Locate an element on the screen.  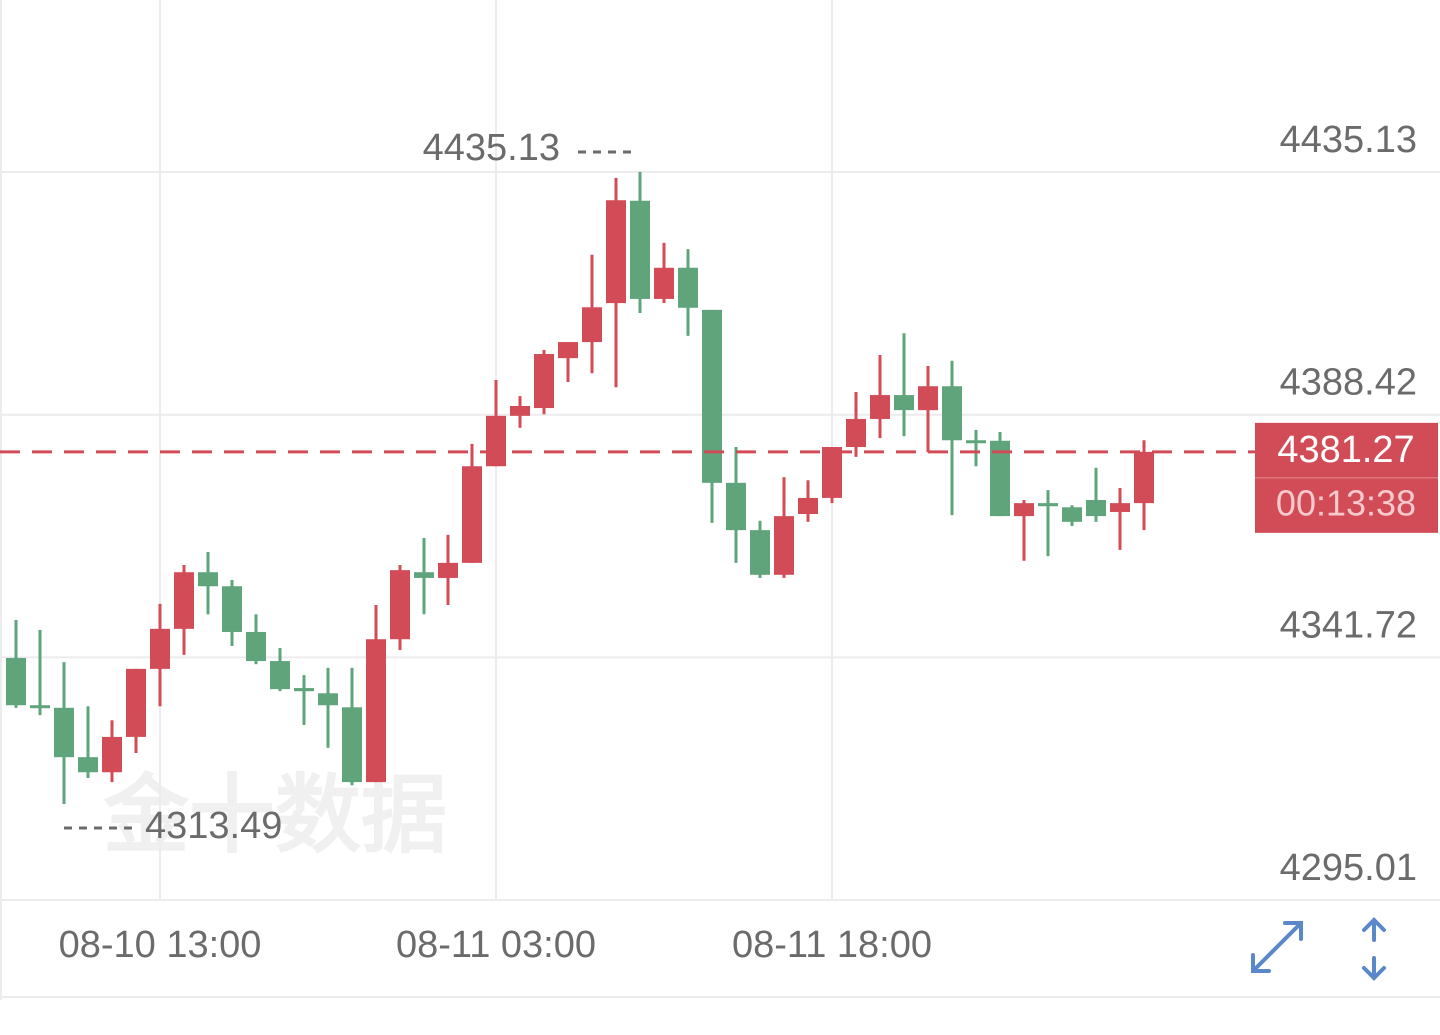
vertical-scale-icon is located at coordinates (1374, 949).